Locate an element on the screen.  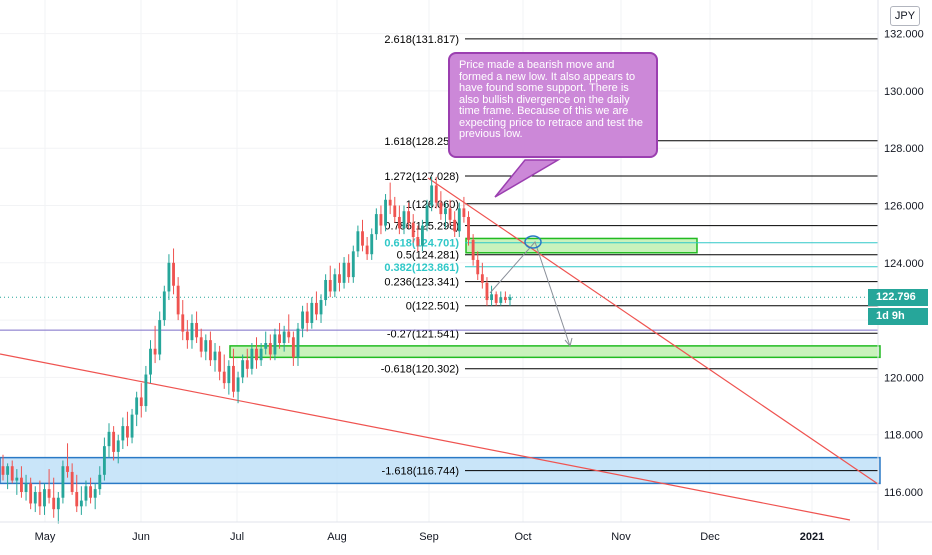
fib-label-10: -0.27(121.541) is located at coordinates (423, 334).